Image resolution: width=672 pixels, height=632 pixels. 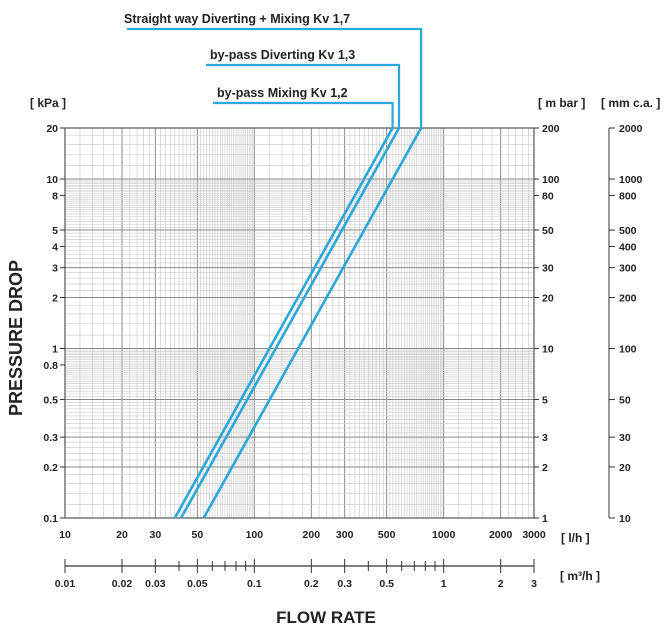 I want to click on y-tick-label: 10, so click(x=52, y=180).